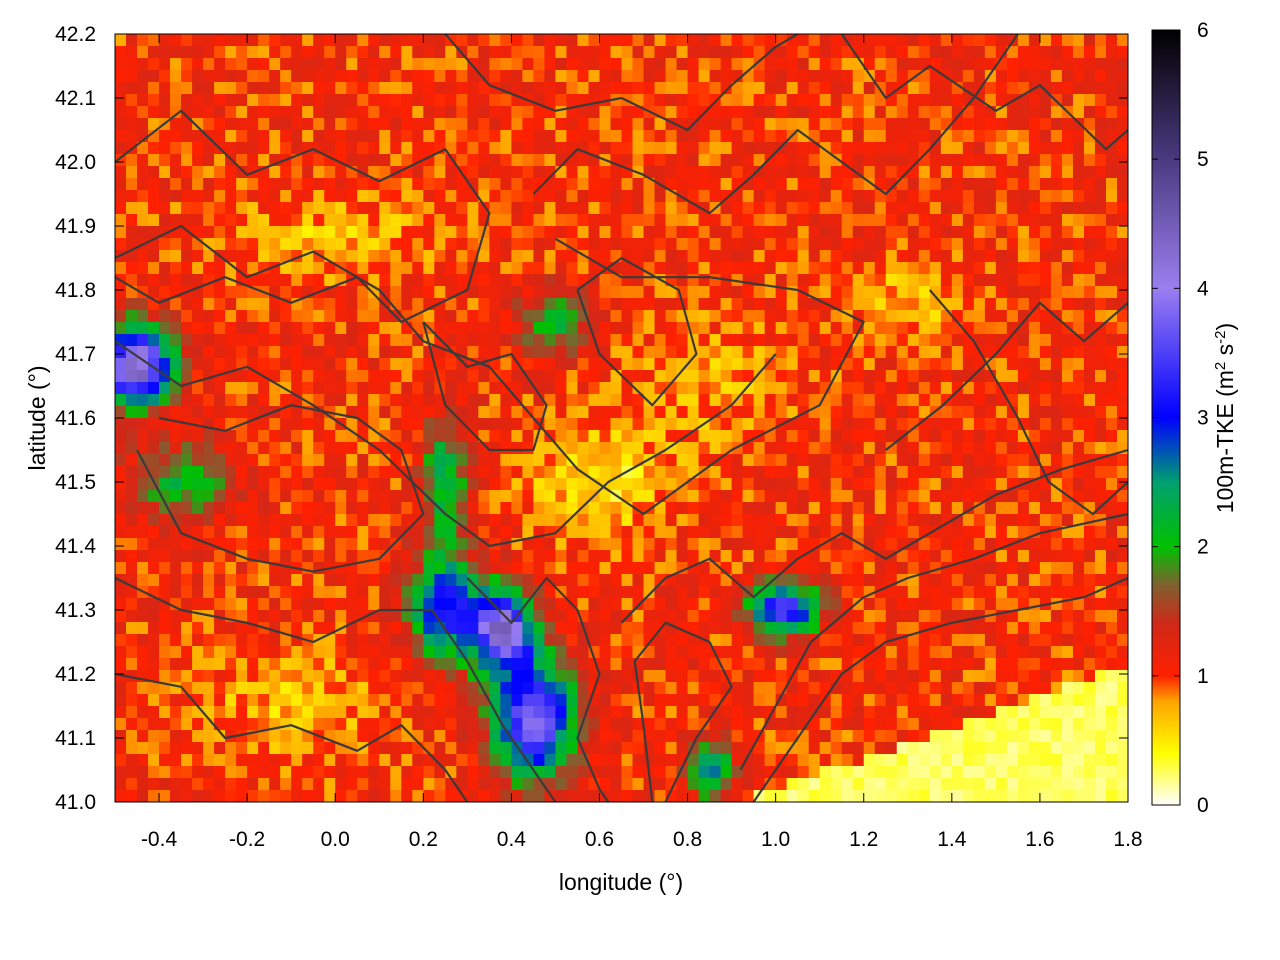  What do you see at coordinates (1203, 676) in the screenshot?
I see `colorbar-tick-label: 1` at bounding box center [1203, 676].